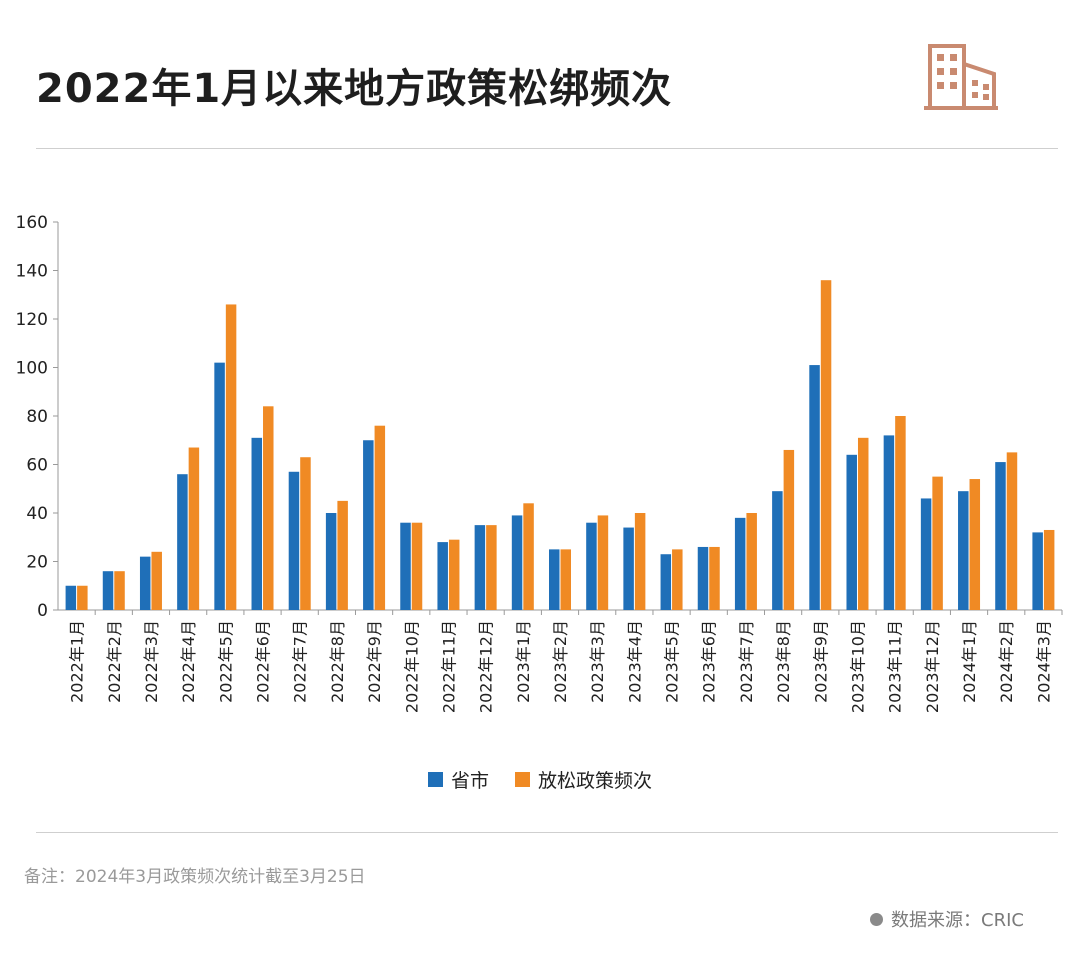 This screenshot has width=1080, height=973. What do you see at coordinates (597, 661) in the screenshot?
I see `x-tick-label: 2023年3月` at bounding box center [597, 661].